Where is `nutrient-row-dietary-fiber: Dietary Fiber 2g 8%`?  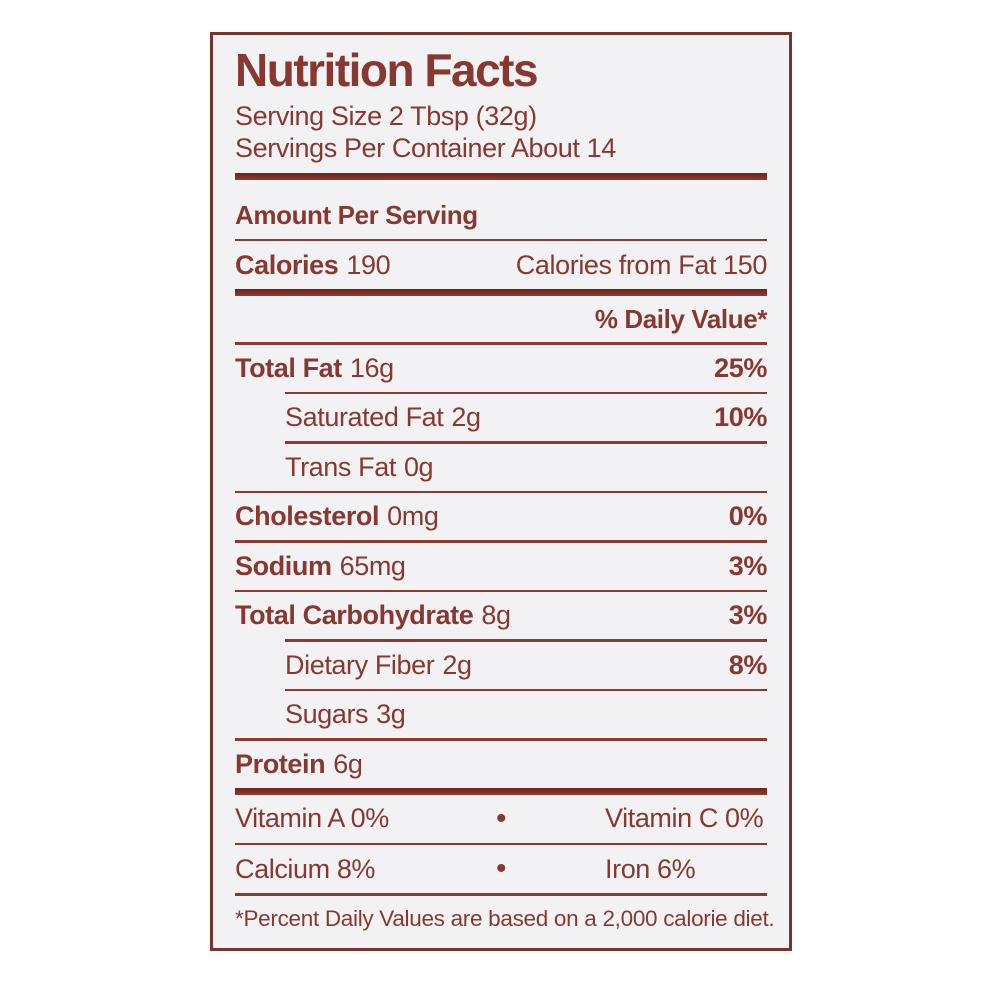
nutrient-row-dietary-fiber: Dietary Fiber 2g 8% is located at coordinates (501, 665).